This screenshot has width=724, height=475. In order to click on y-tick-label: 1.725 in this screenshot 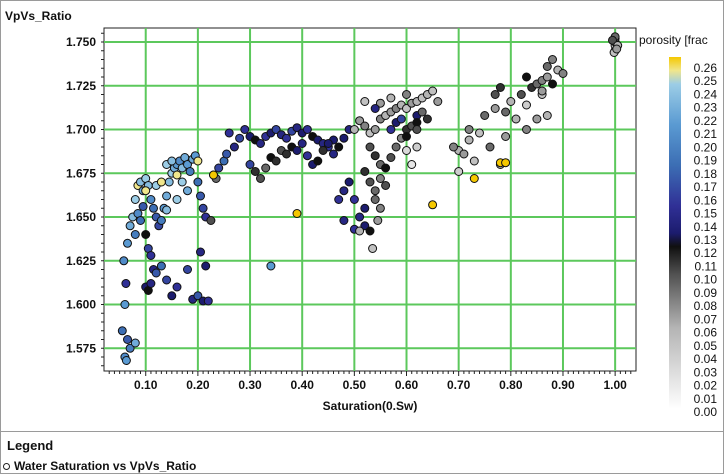, I will do `click(81, 86)`.